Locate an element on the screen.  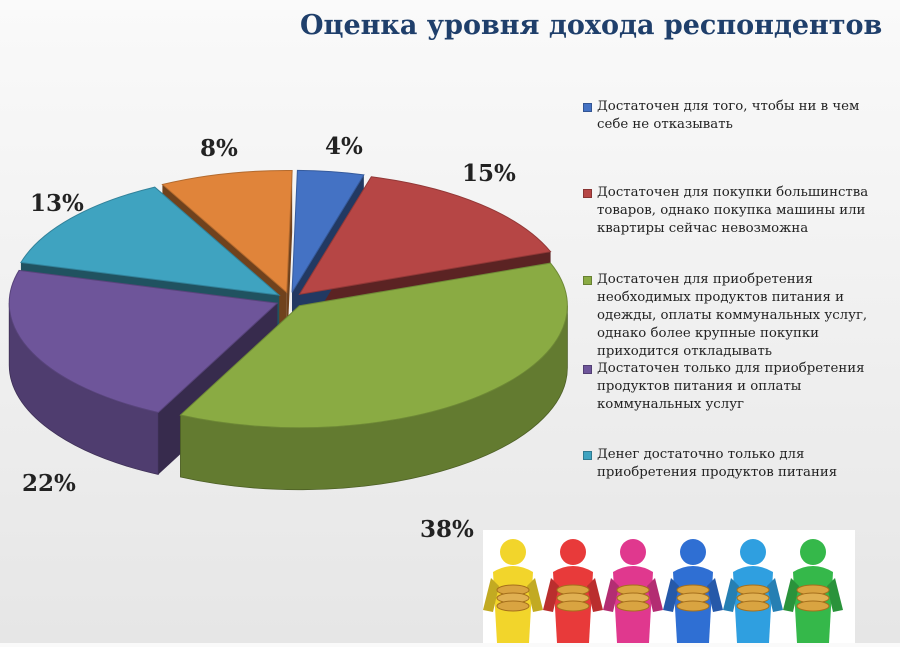
people-figures-illustration is located at coordinates (663, 591).